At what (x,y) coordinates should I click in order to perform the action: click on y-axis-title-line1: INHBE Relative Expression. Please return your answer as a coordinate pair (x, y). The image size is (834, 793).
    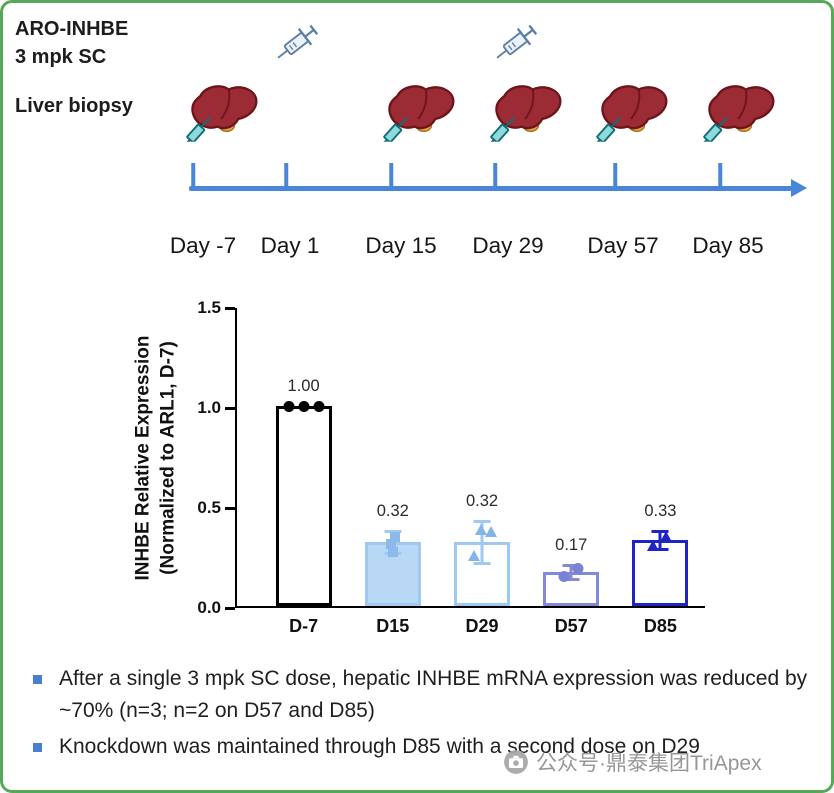
    Looking at the image, I should click on (143, 458).